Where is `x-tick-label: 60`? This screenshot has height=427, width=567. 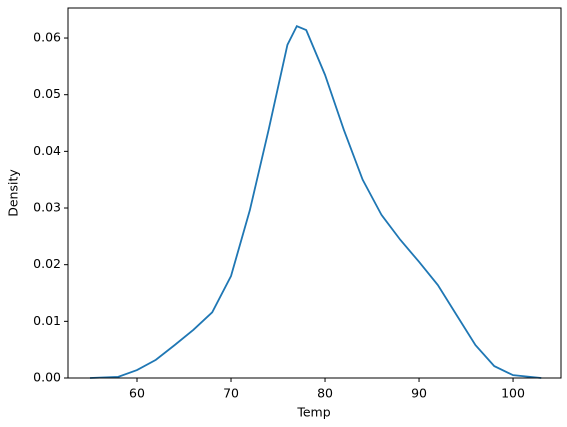 x-tick-label: 60 is located at coordinates (137, 393).